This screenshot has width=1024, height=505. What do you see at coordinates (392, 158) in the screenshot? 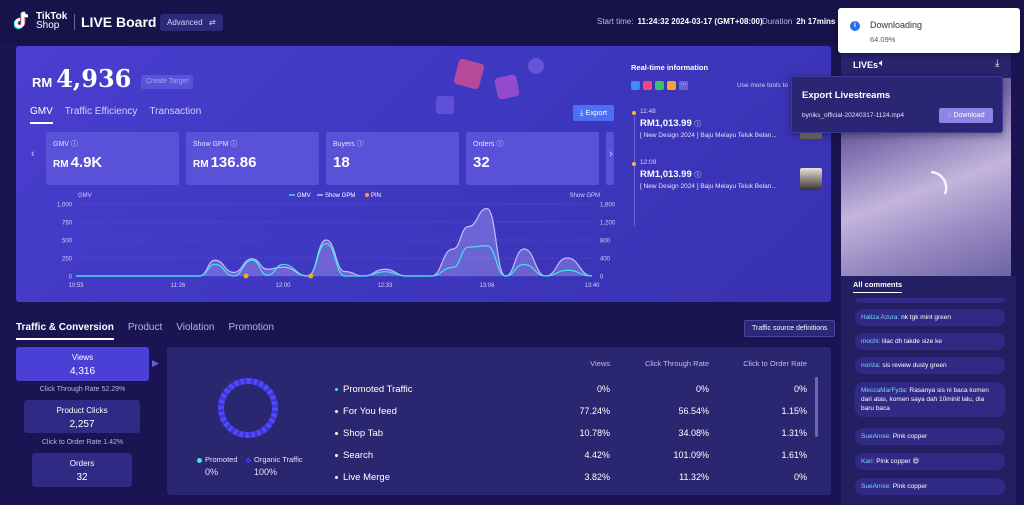
I see `buyers-card: Buyers ⓘ 18` at bounding box center [392, 158].